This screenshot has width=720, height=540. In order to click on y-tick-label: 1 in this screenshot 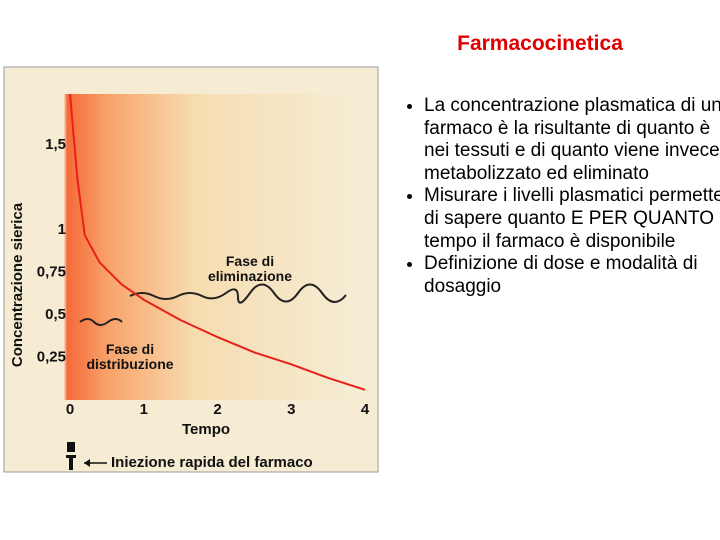, I will do `click(62, 229)`.